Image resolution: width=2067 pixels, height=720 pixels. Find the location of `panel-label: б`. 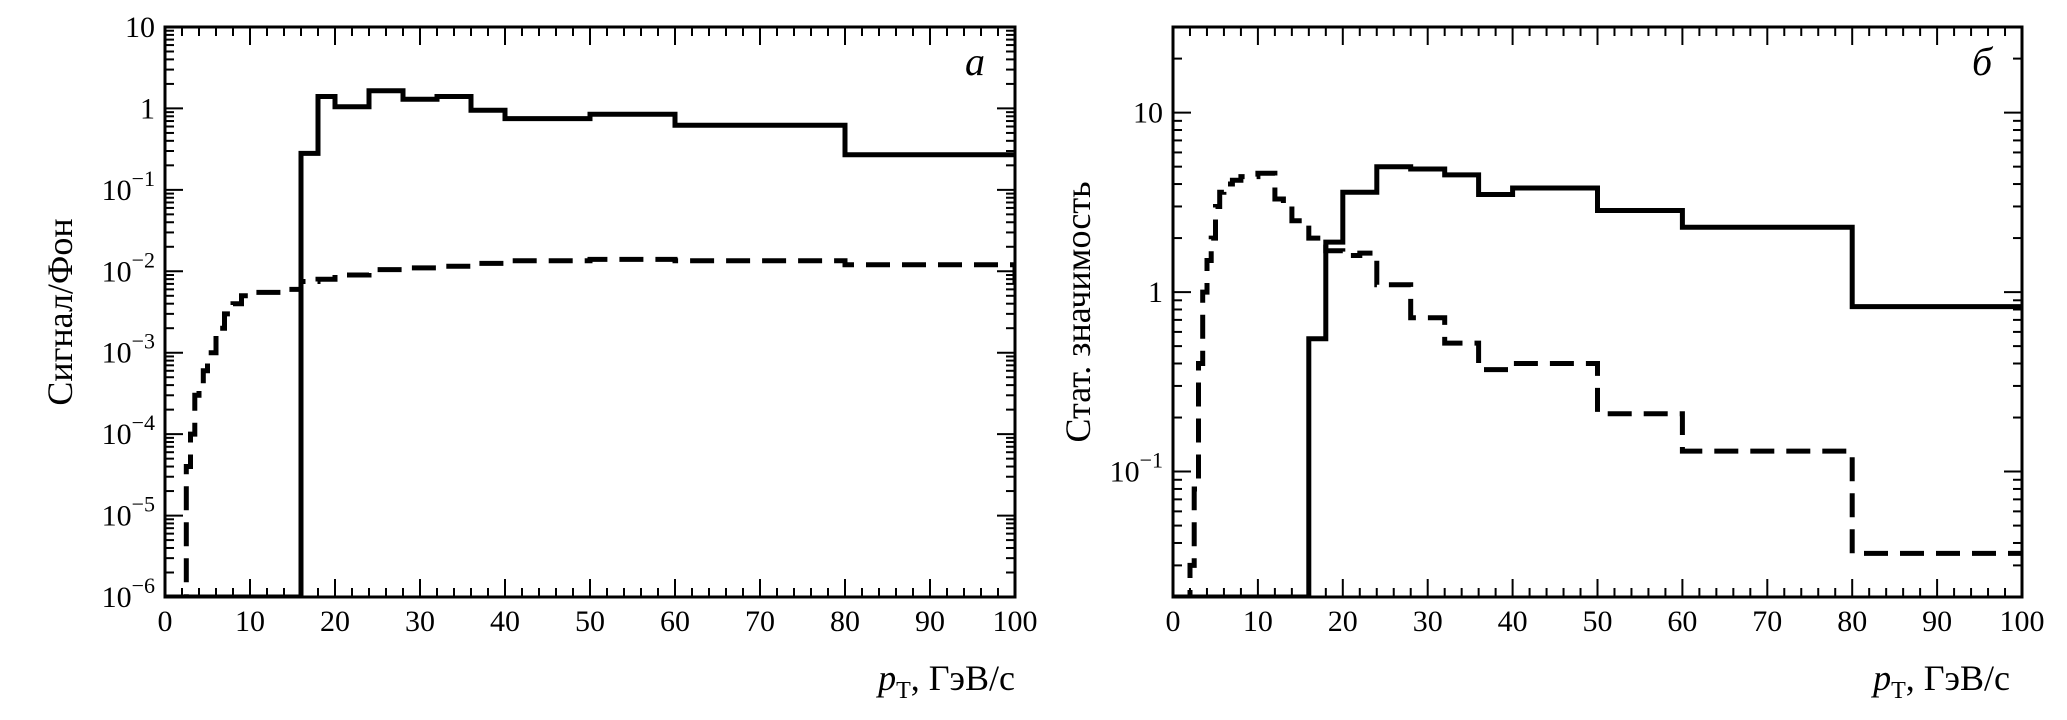

panel-label: б is located at coordinates (1983, 61).